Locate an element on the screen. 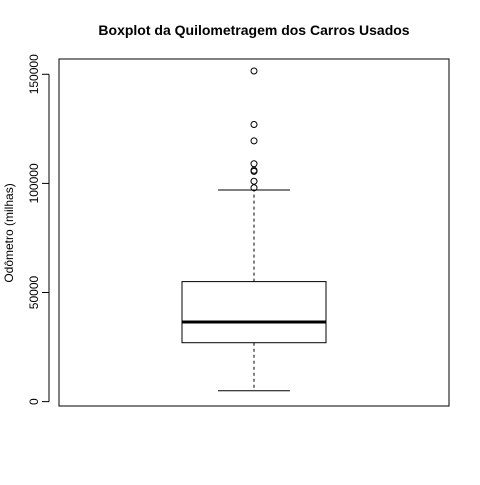 The height and width of the screenshot is (485, 480). y-axis: 0 50000 100000 150000 is located at coordinates (38, 229).